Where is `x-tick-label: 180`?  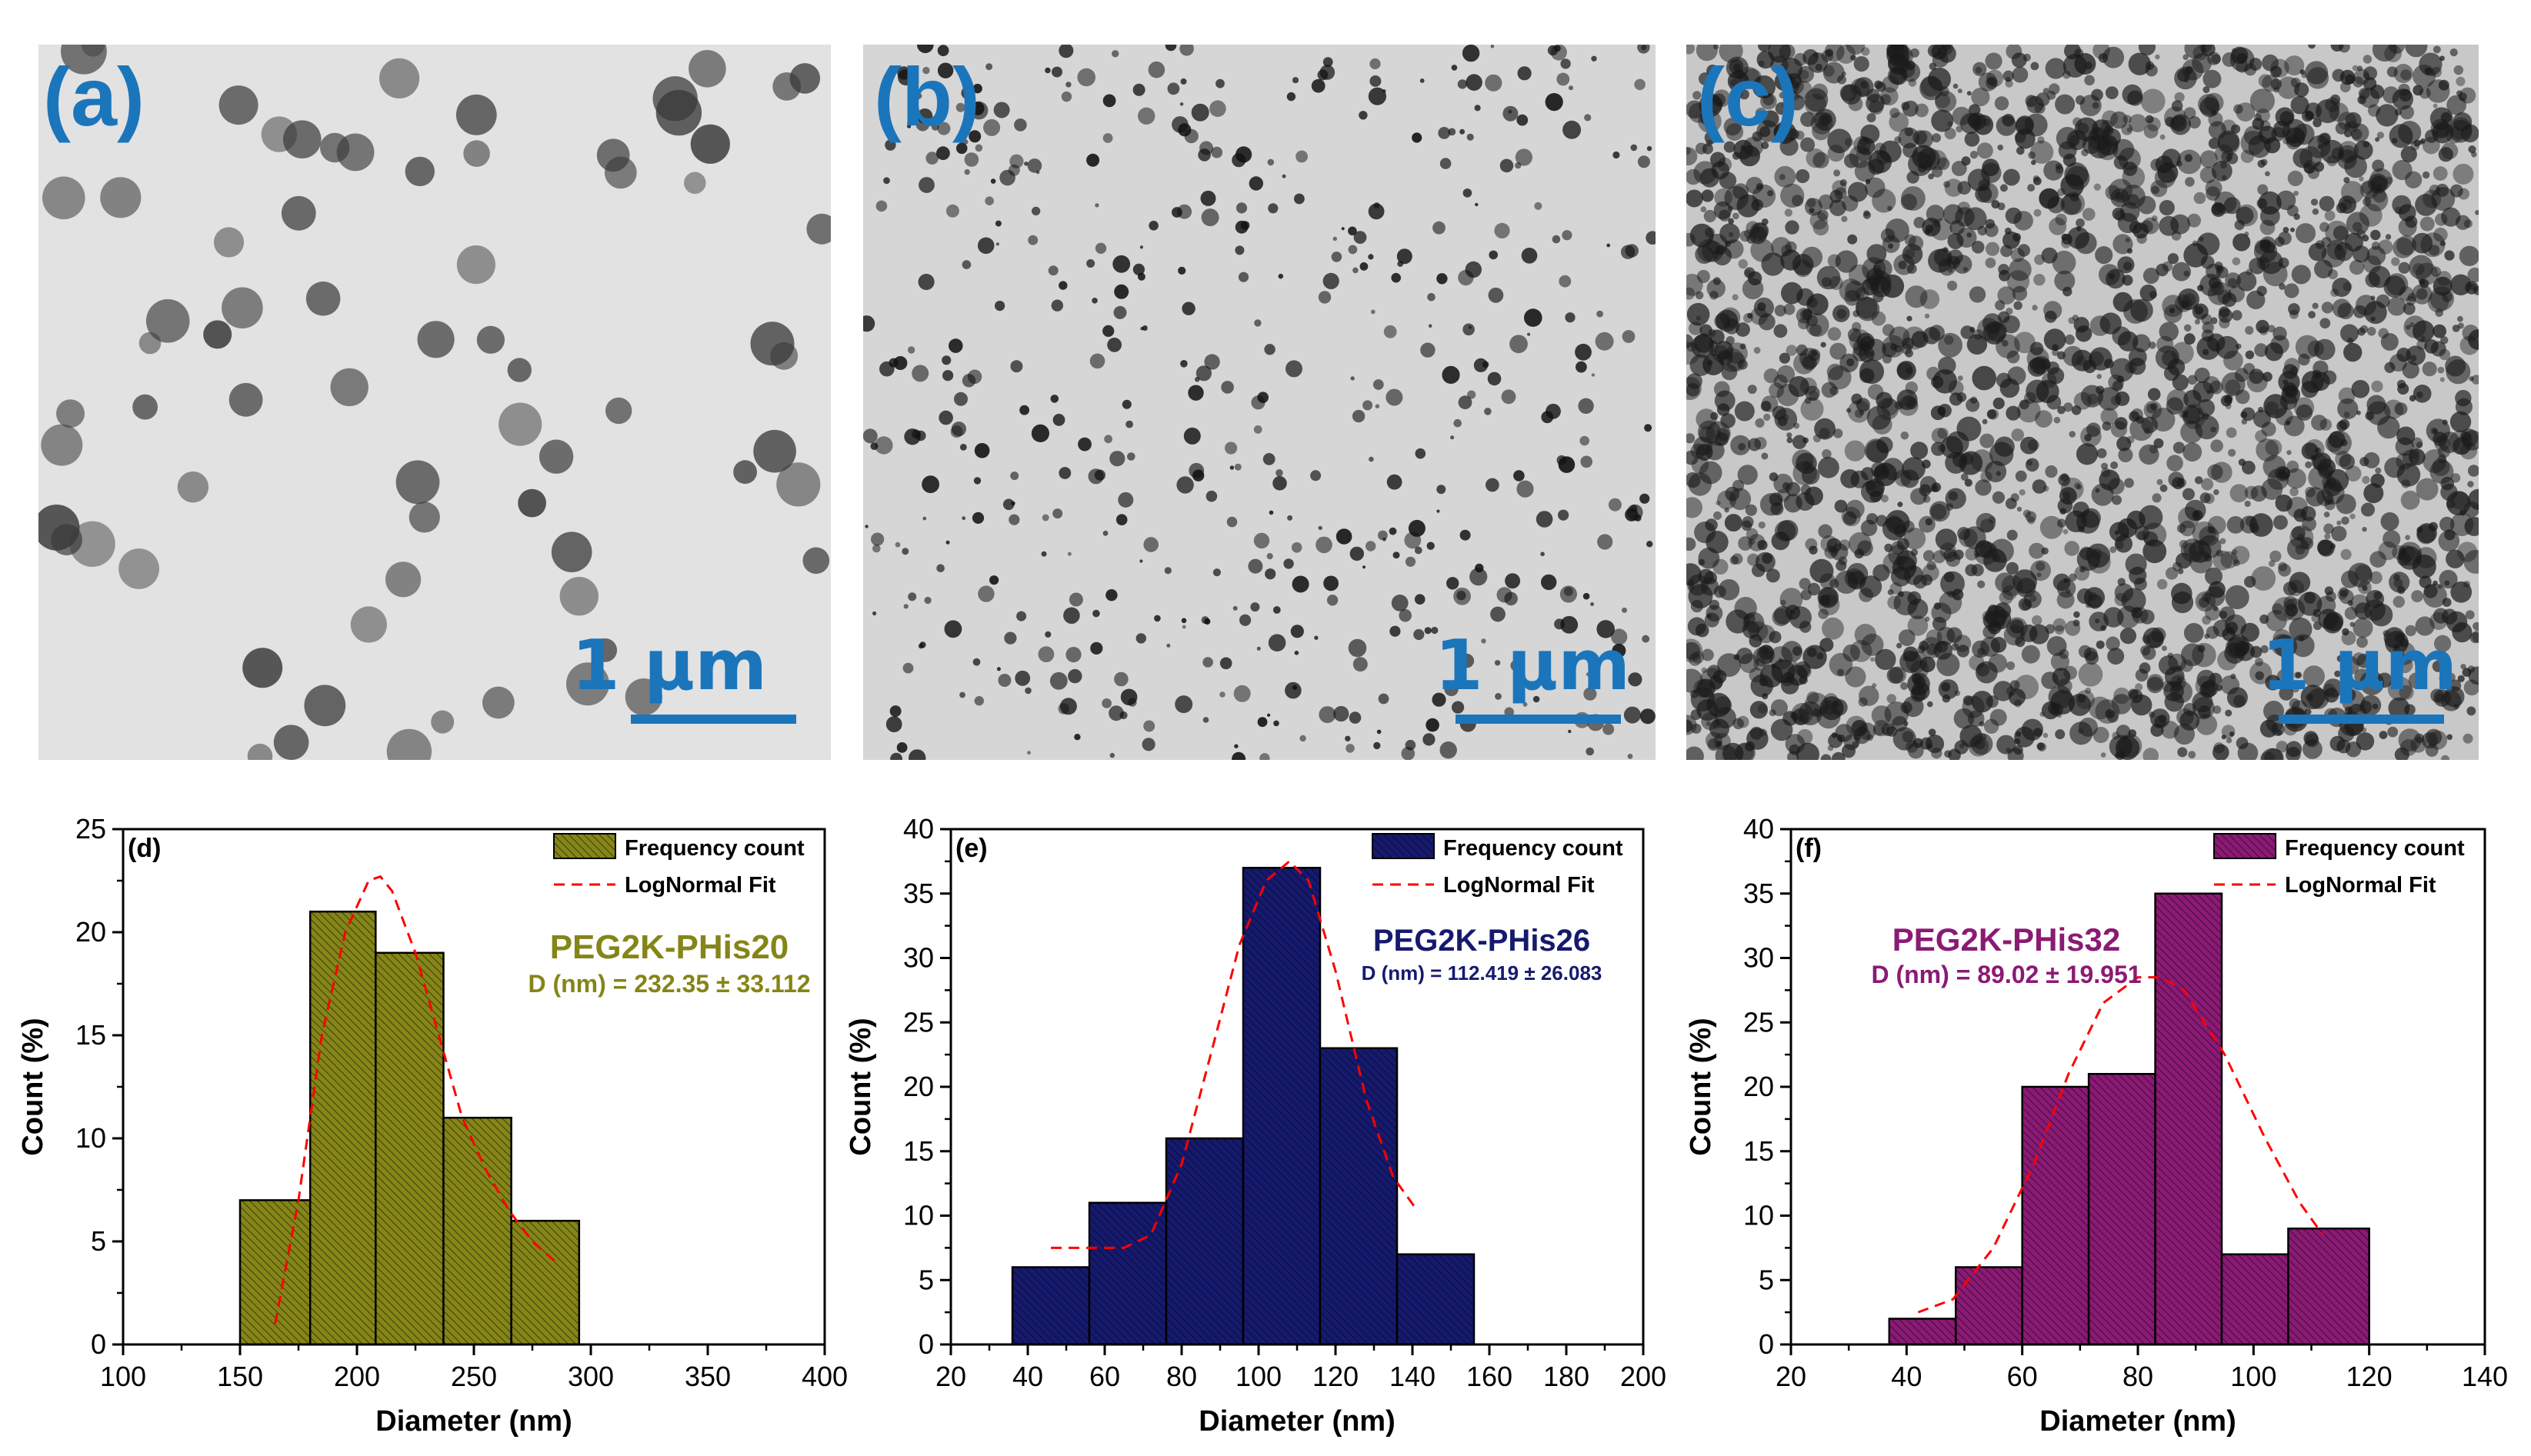
x-tick-label: 180 is located at coordinates (1566, 1376).